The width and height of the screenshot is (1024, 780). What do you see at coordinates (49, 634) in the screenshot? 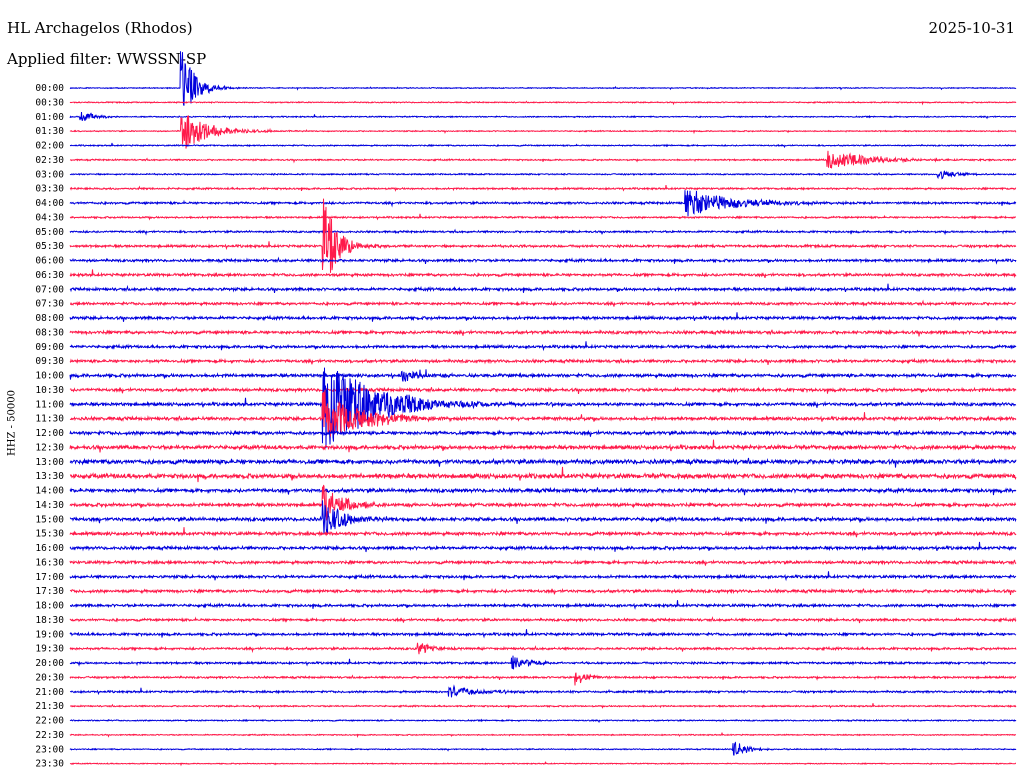
I see `row-tick-label: 19:00` at bounding box center [49, 634].